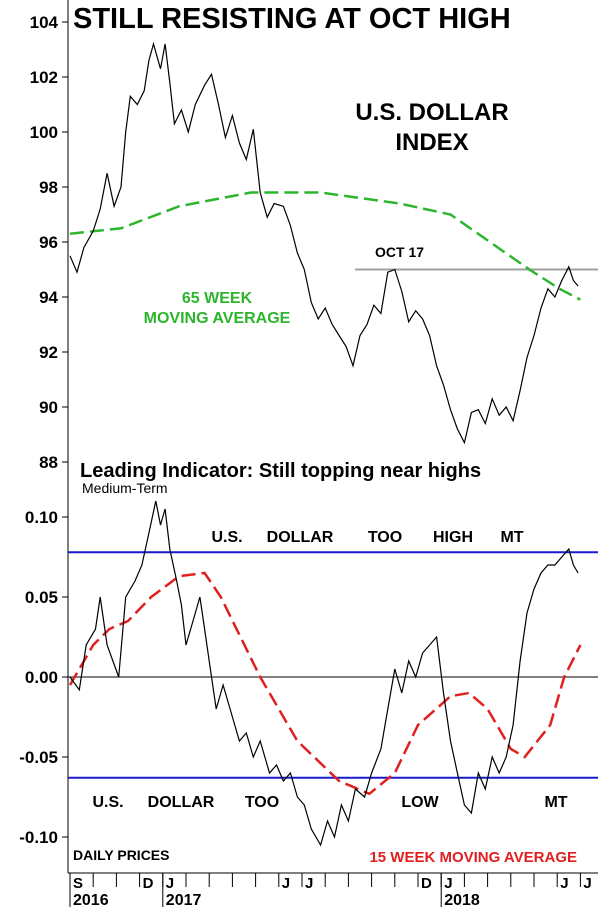  Describe the element at coordinates (292, 19) in the screenshot. I see `chart-title: STILL RESISTING AT OCT HIGH` at that location.